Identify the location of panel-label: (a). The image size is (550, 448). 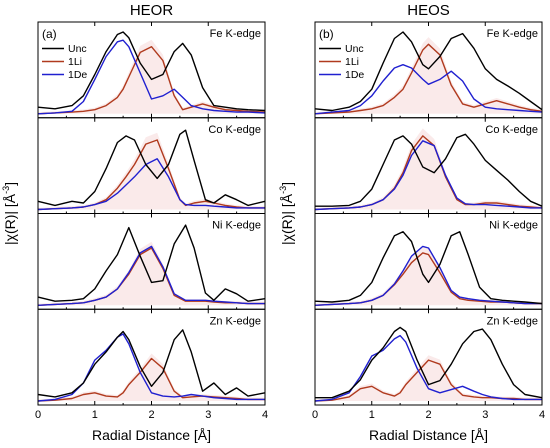
(49, 34).